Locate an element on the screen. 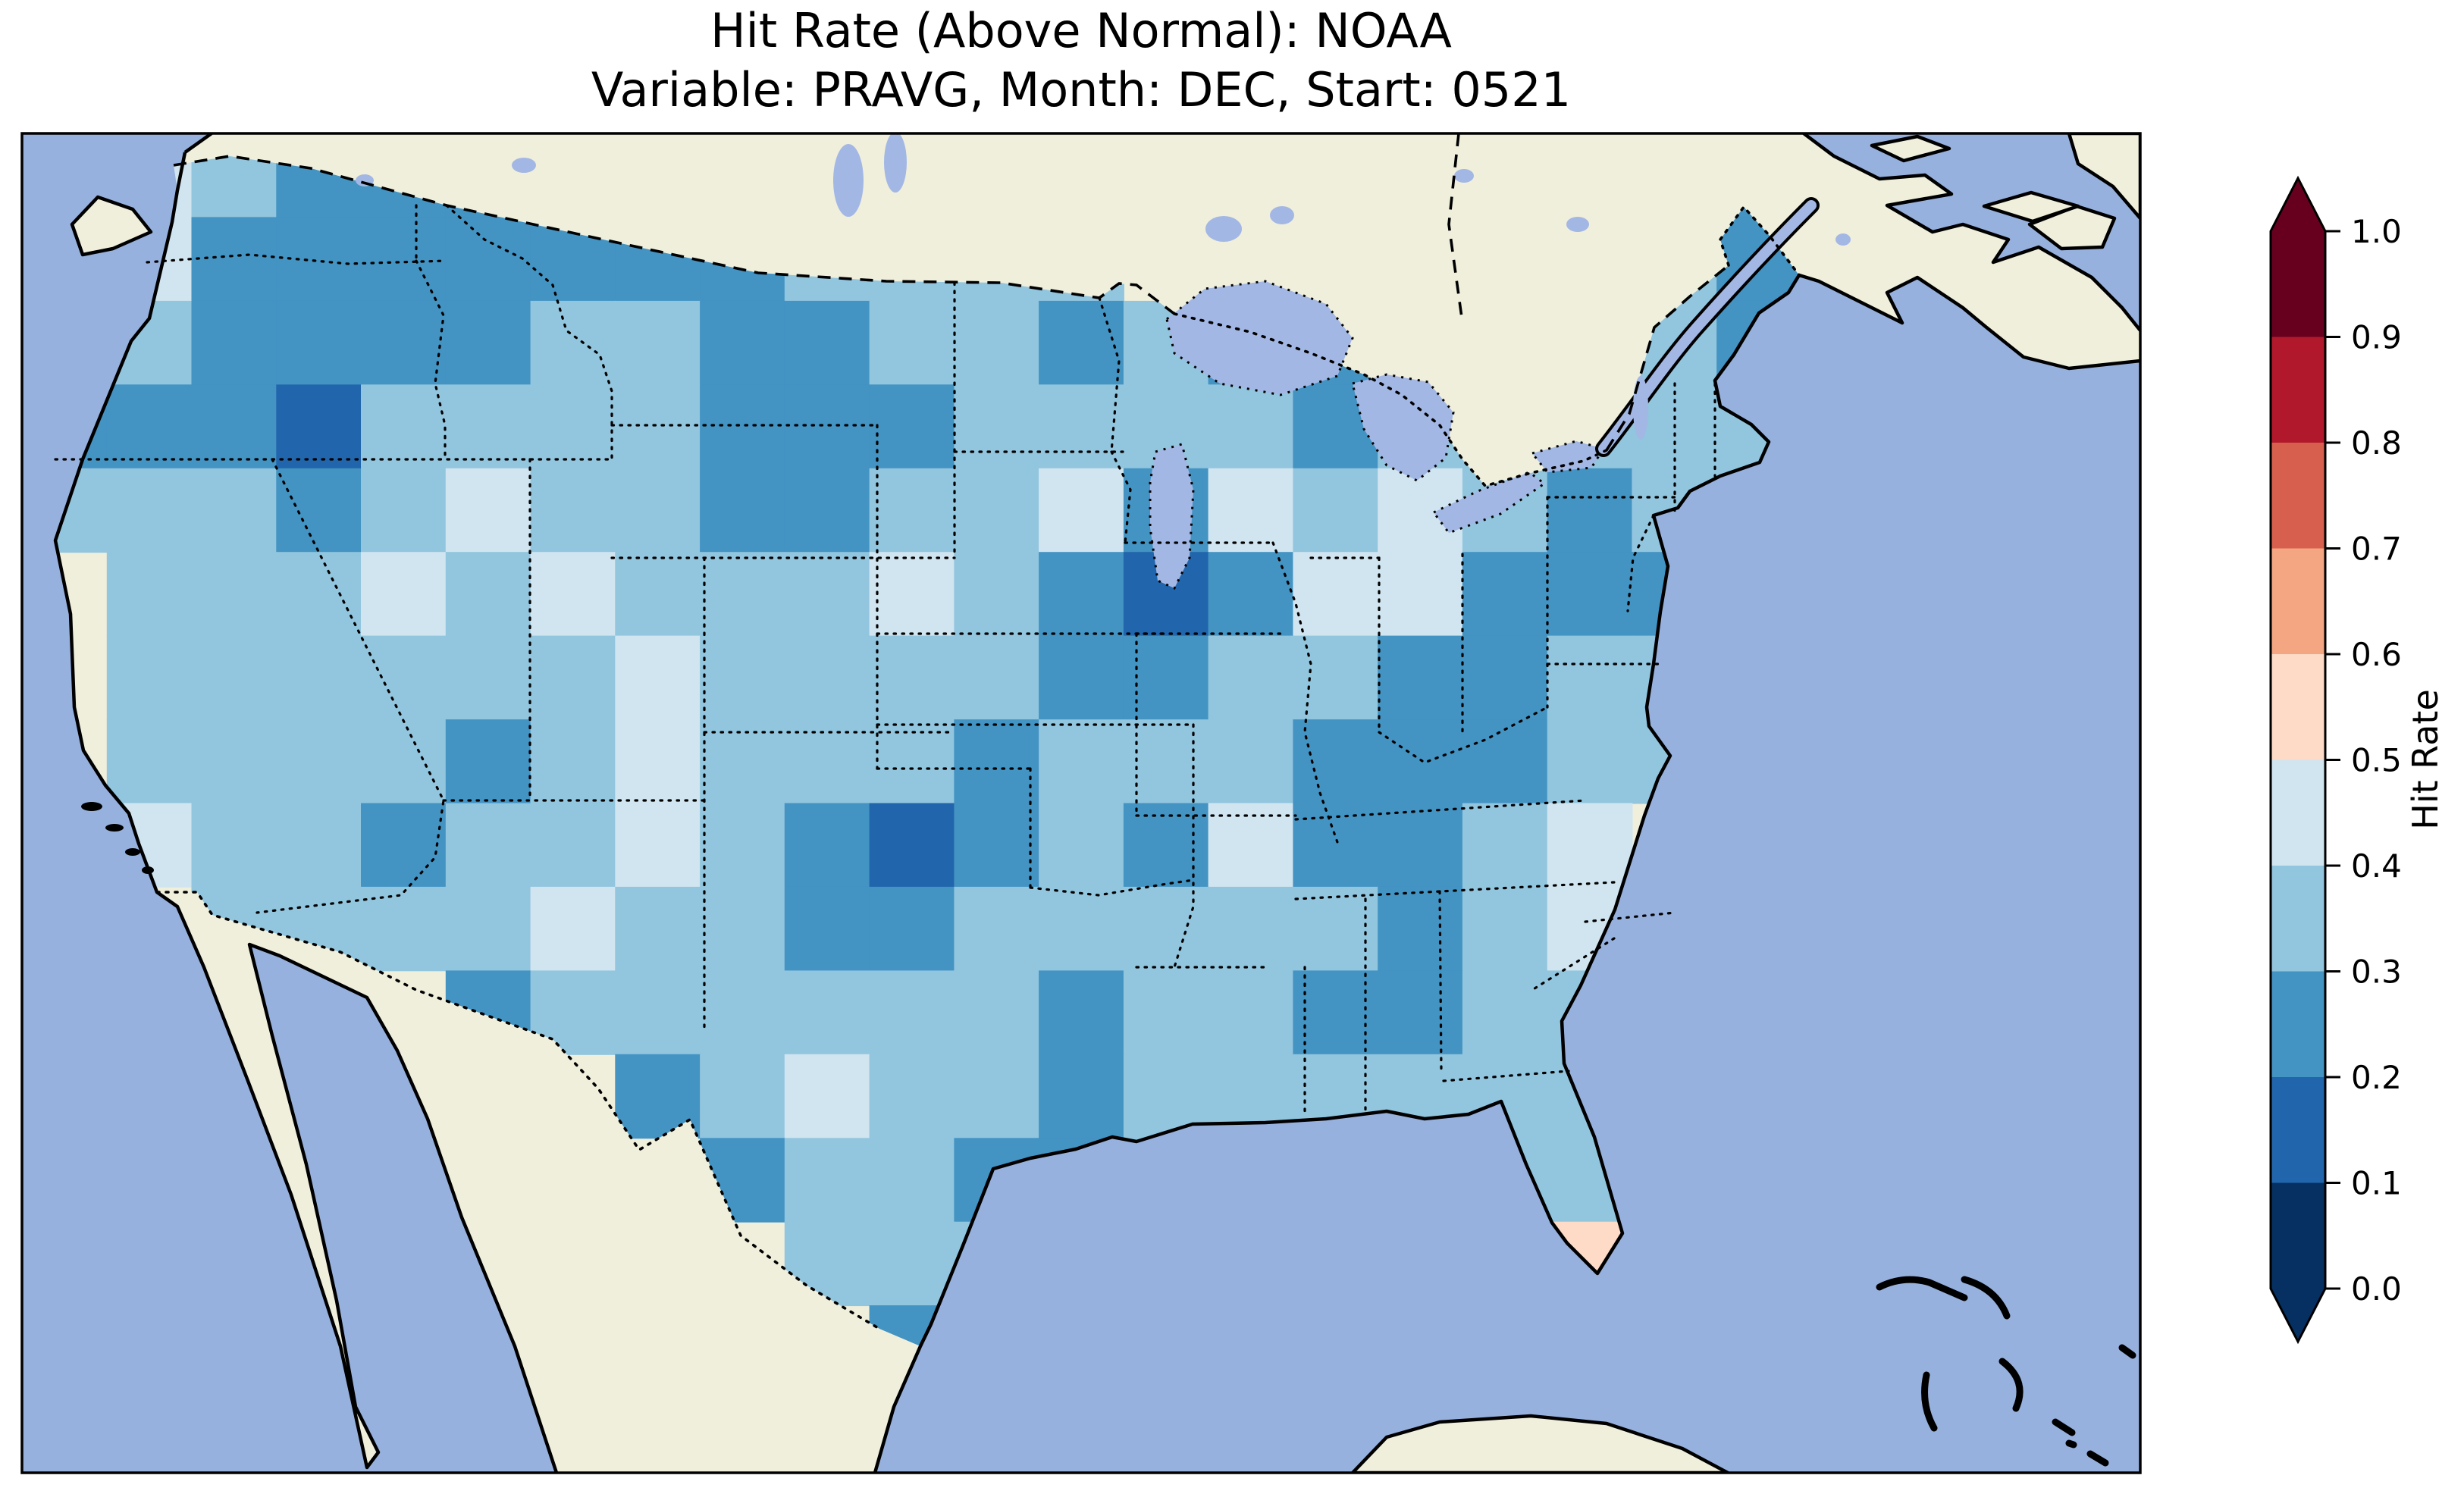 This screenshot has height=1494, width=2464. vancouver-island is located at coordinates (111, 226).